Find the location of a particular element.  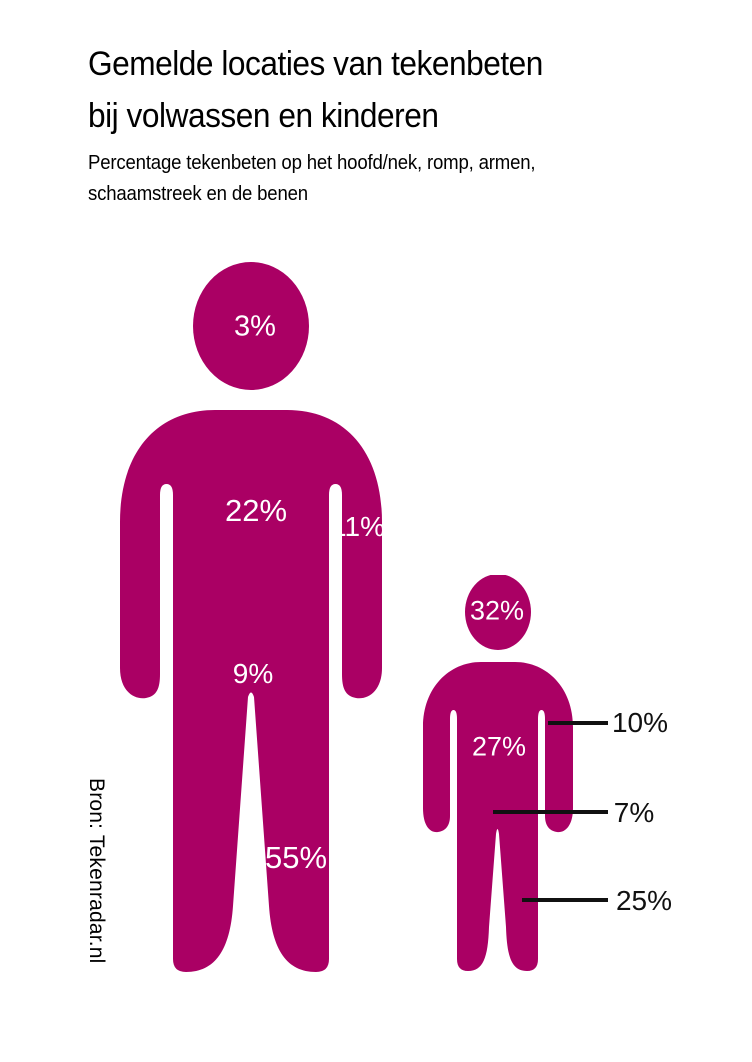

adult-torso-percentage: 22% is located at coordinates (256, 510).